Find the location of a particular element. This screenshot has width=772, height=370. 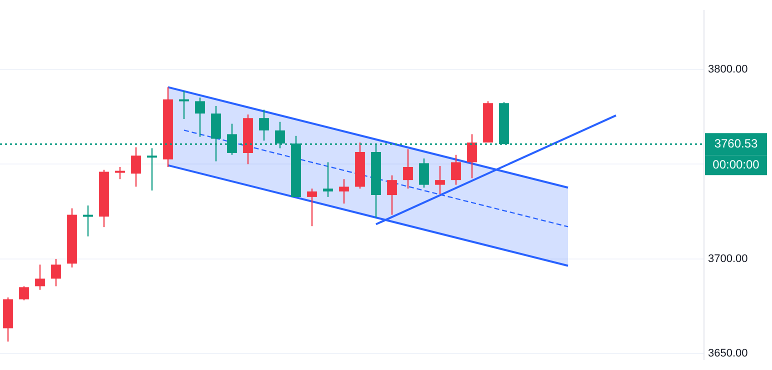

ref-line-label: 3760.53 is located at coordinates (736, 143).